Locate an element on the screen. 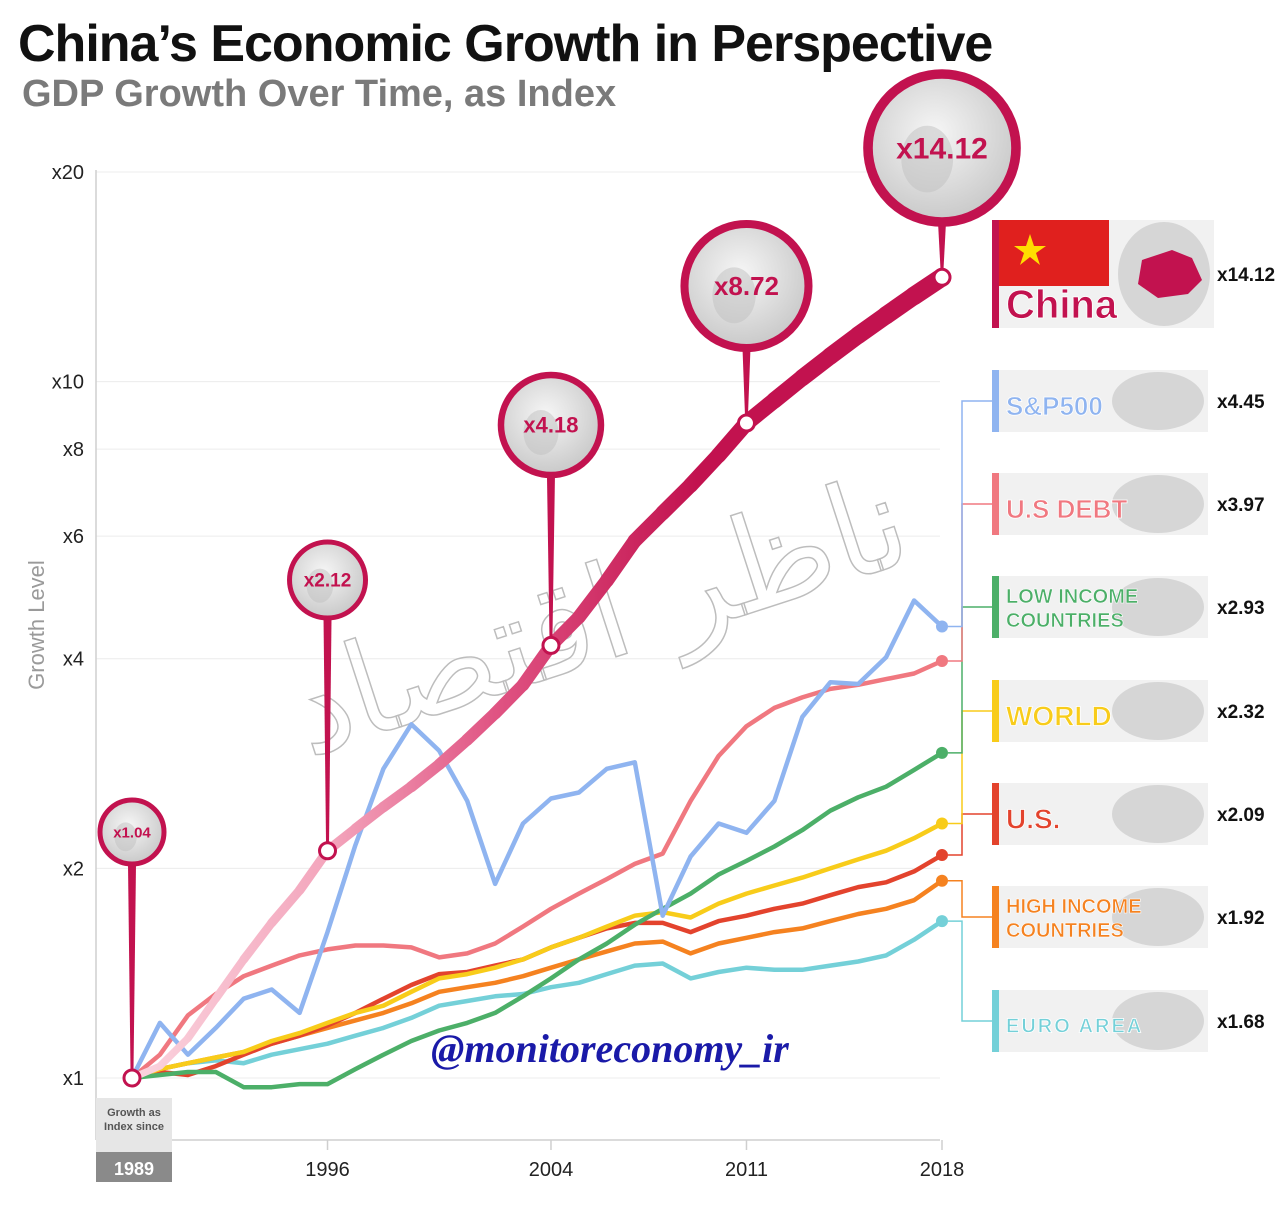 The width and height of the screenshot is (1280, 1210). base-note-label: Growth as is located at coordinates (134, 1113).